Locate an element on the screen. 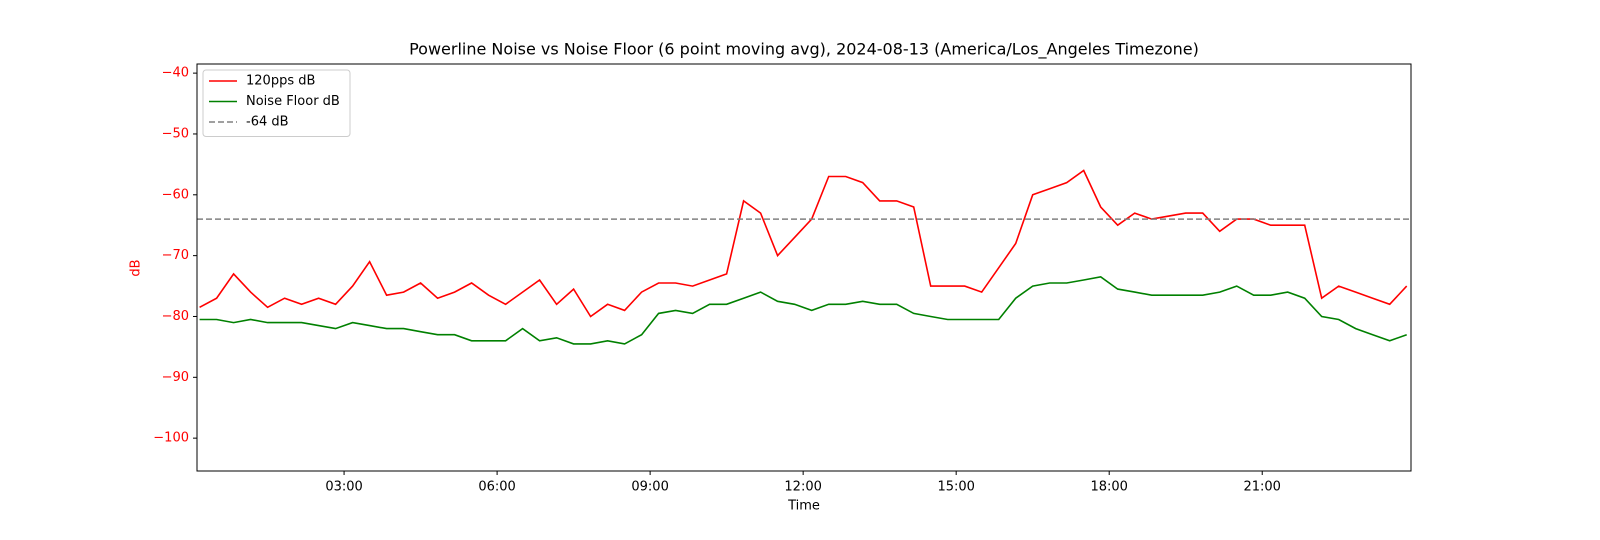  y-tick-label: −60 is located at coordinates (175, 194).